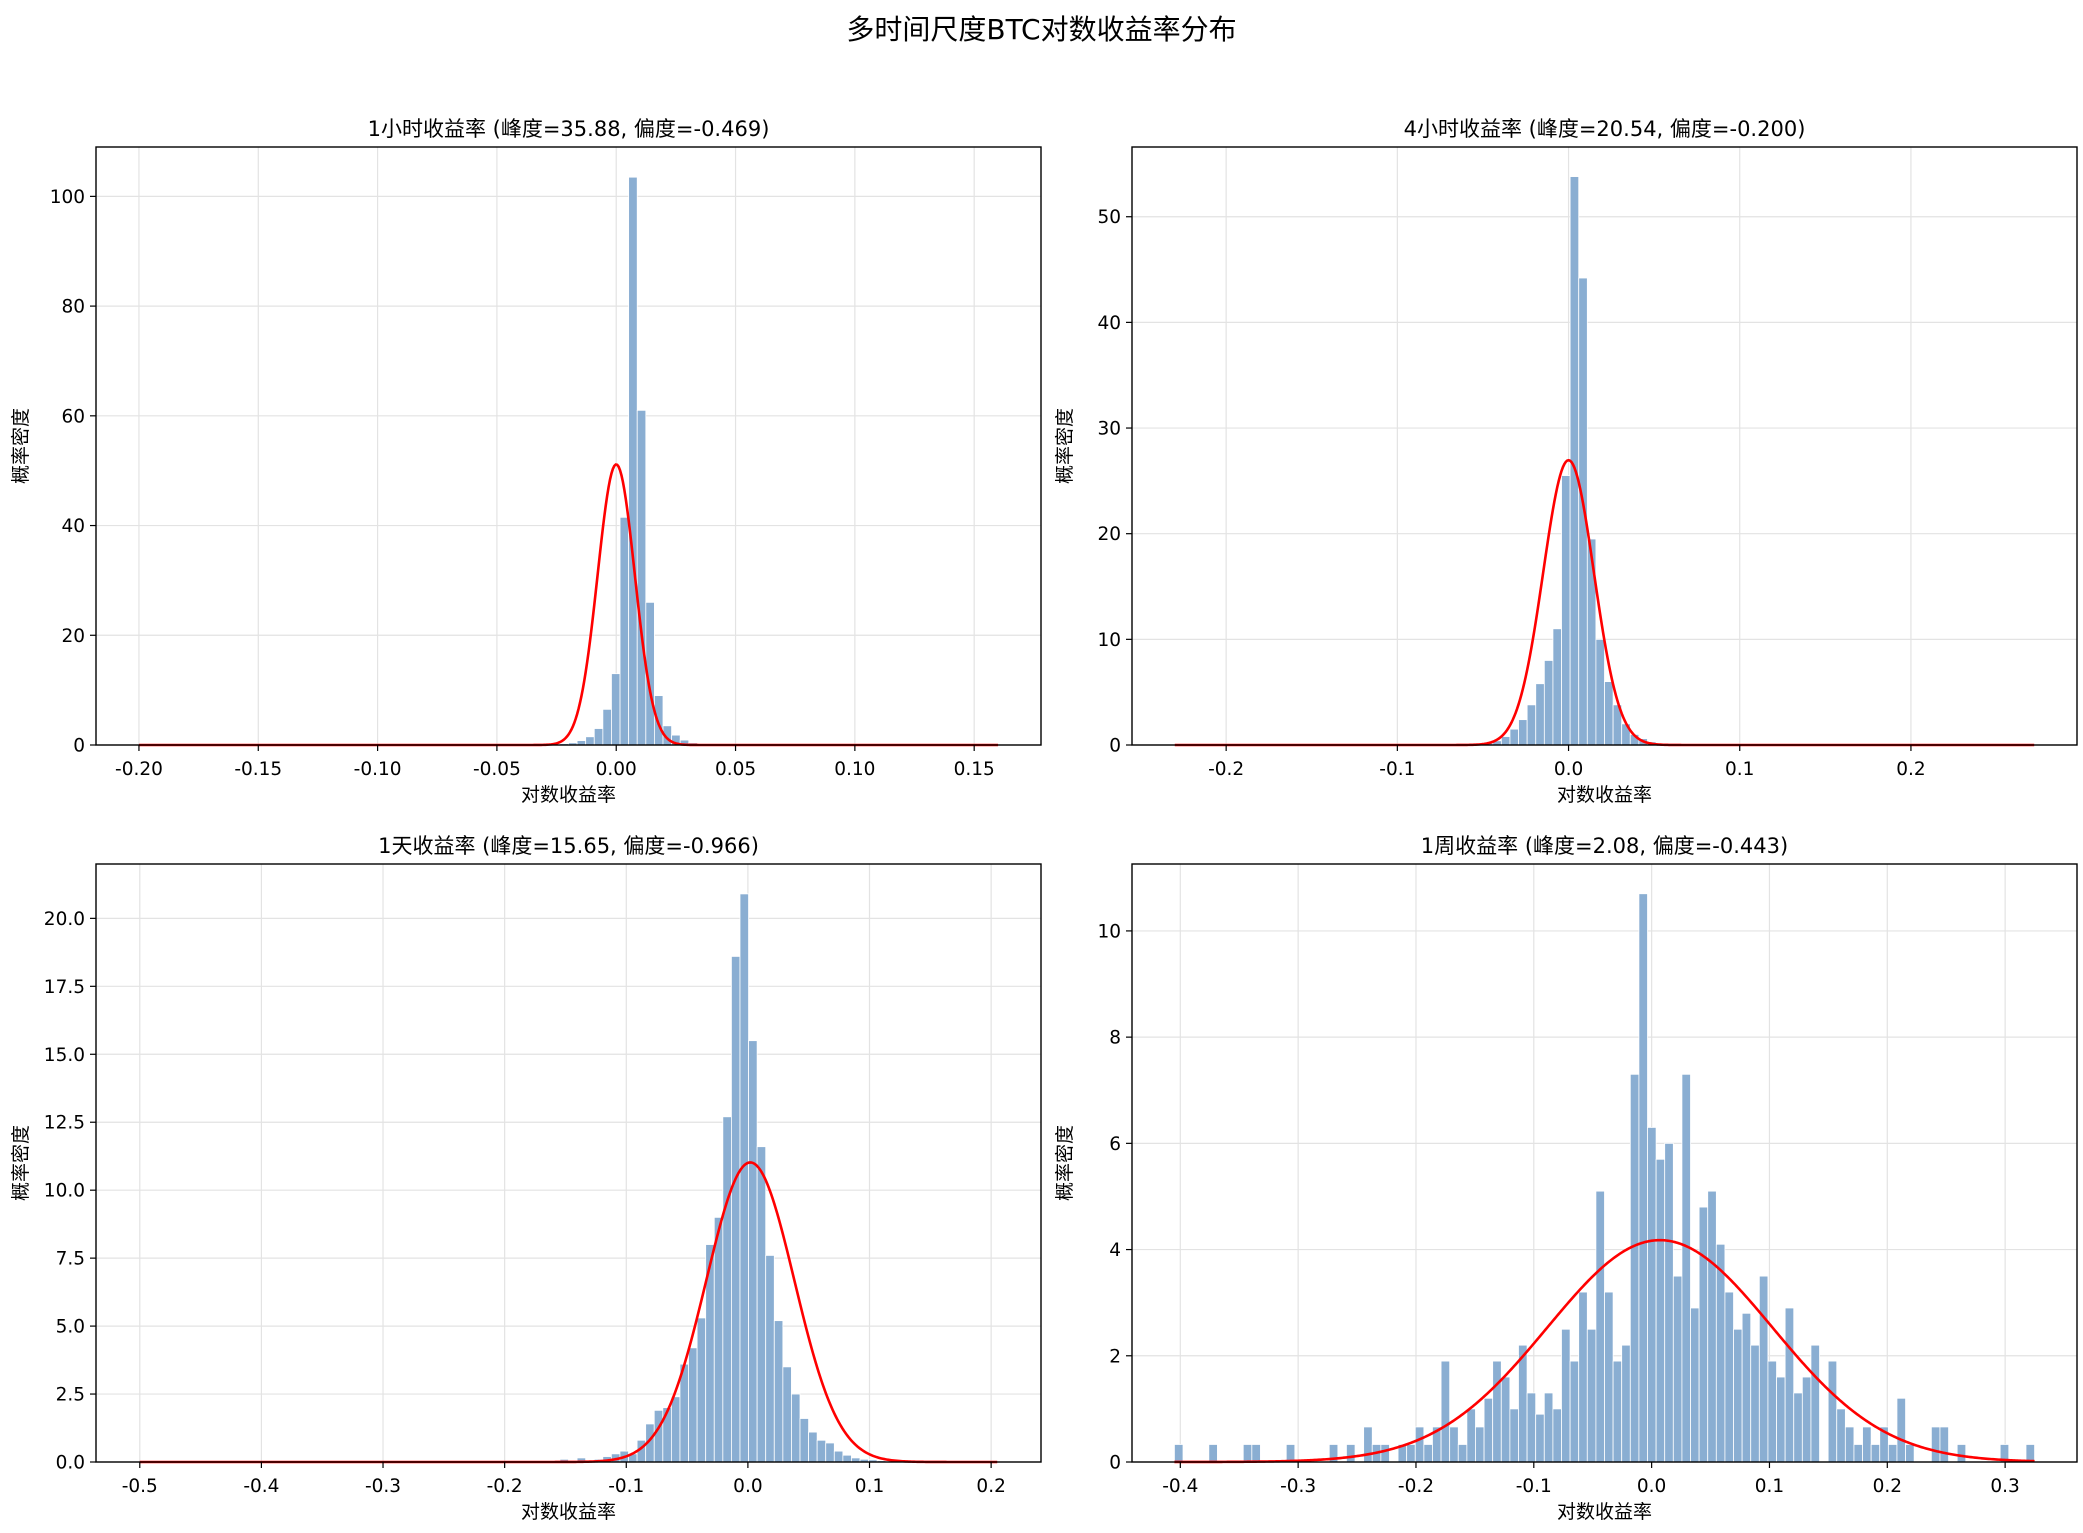  I want to click on x-tick-label: -0.10, so click(378, 769).